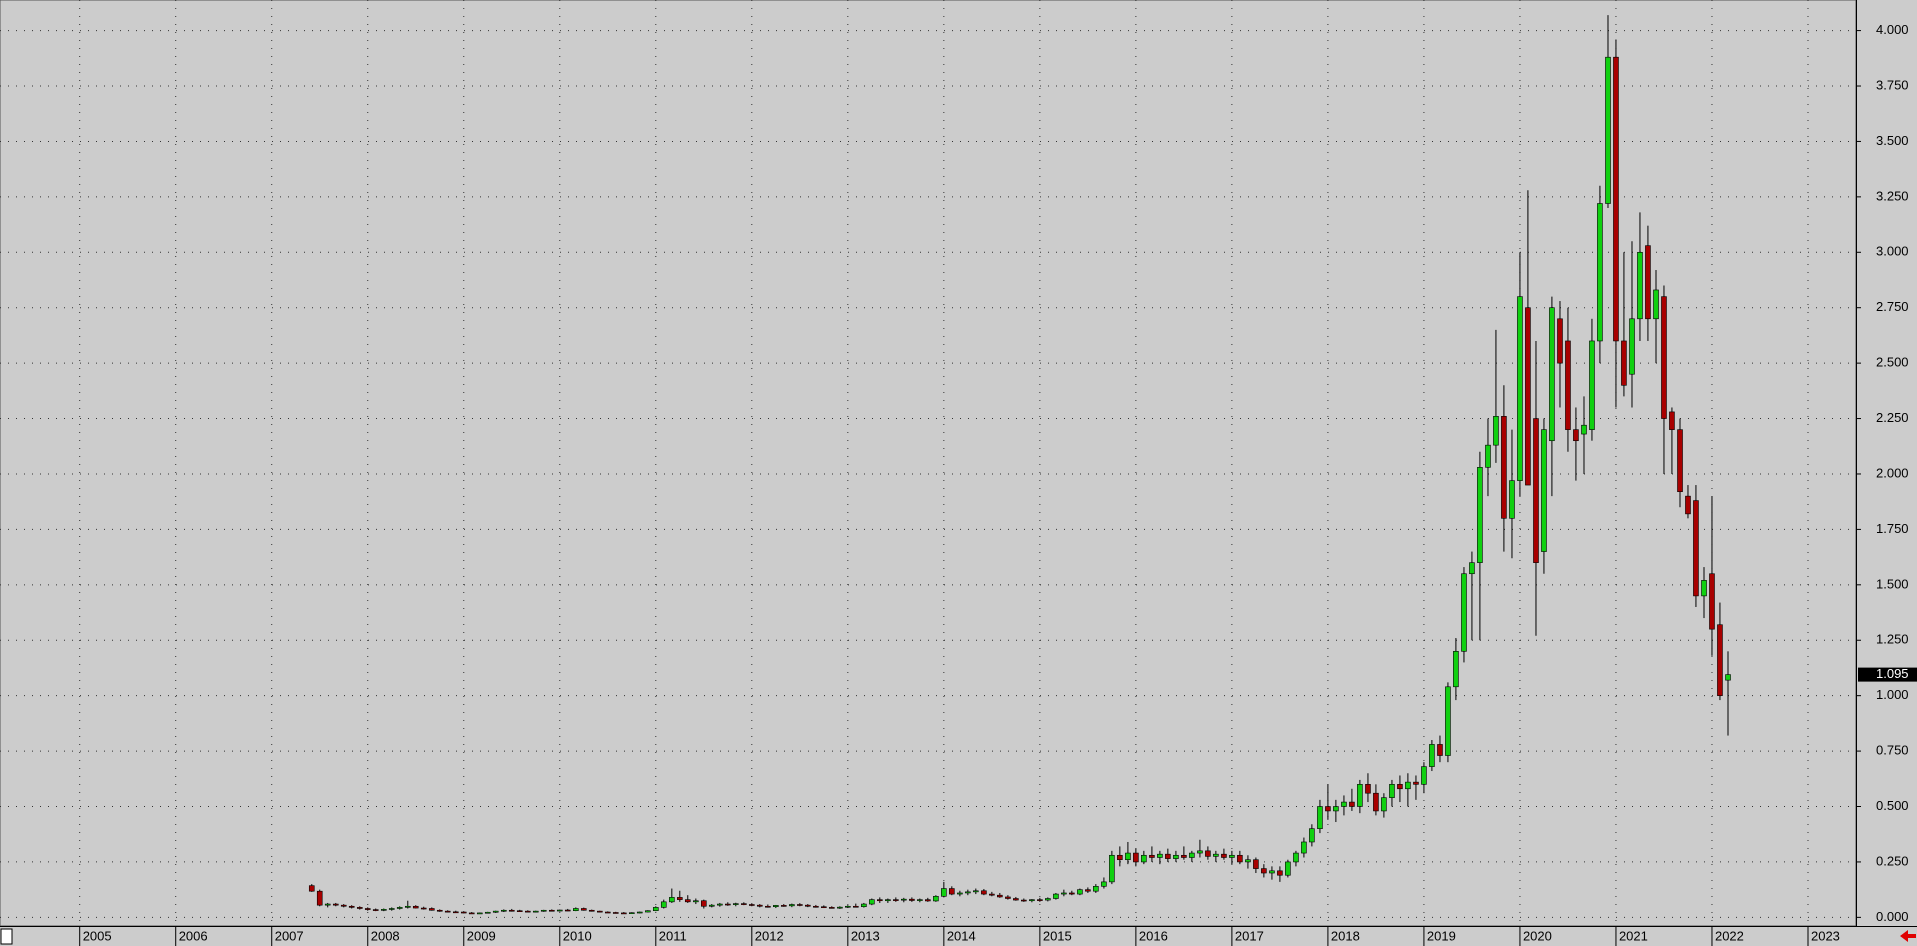 The width and height of the screenshot is (1917, 946). Describe the element at coordinates (1892, 860) in the screenshot. I see `y-tick-label: 0.250` at that location.